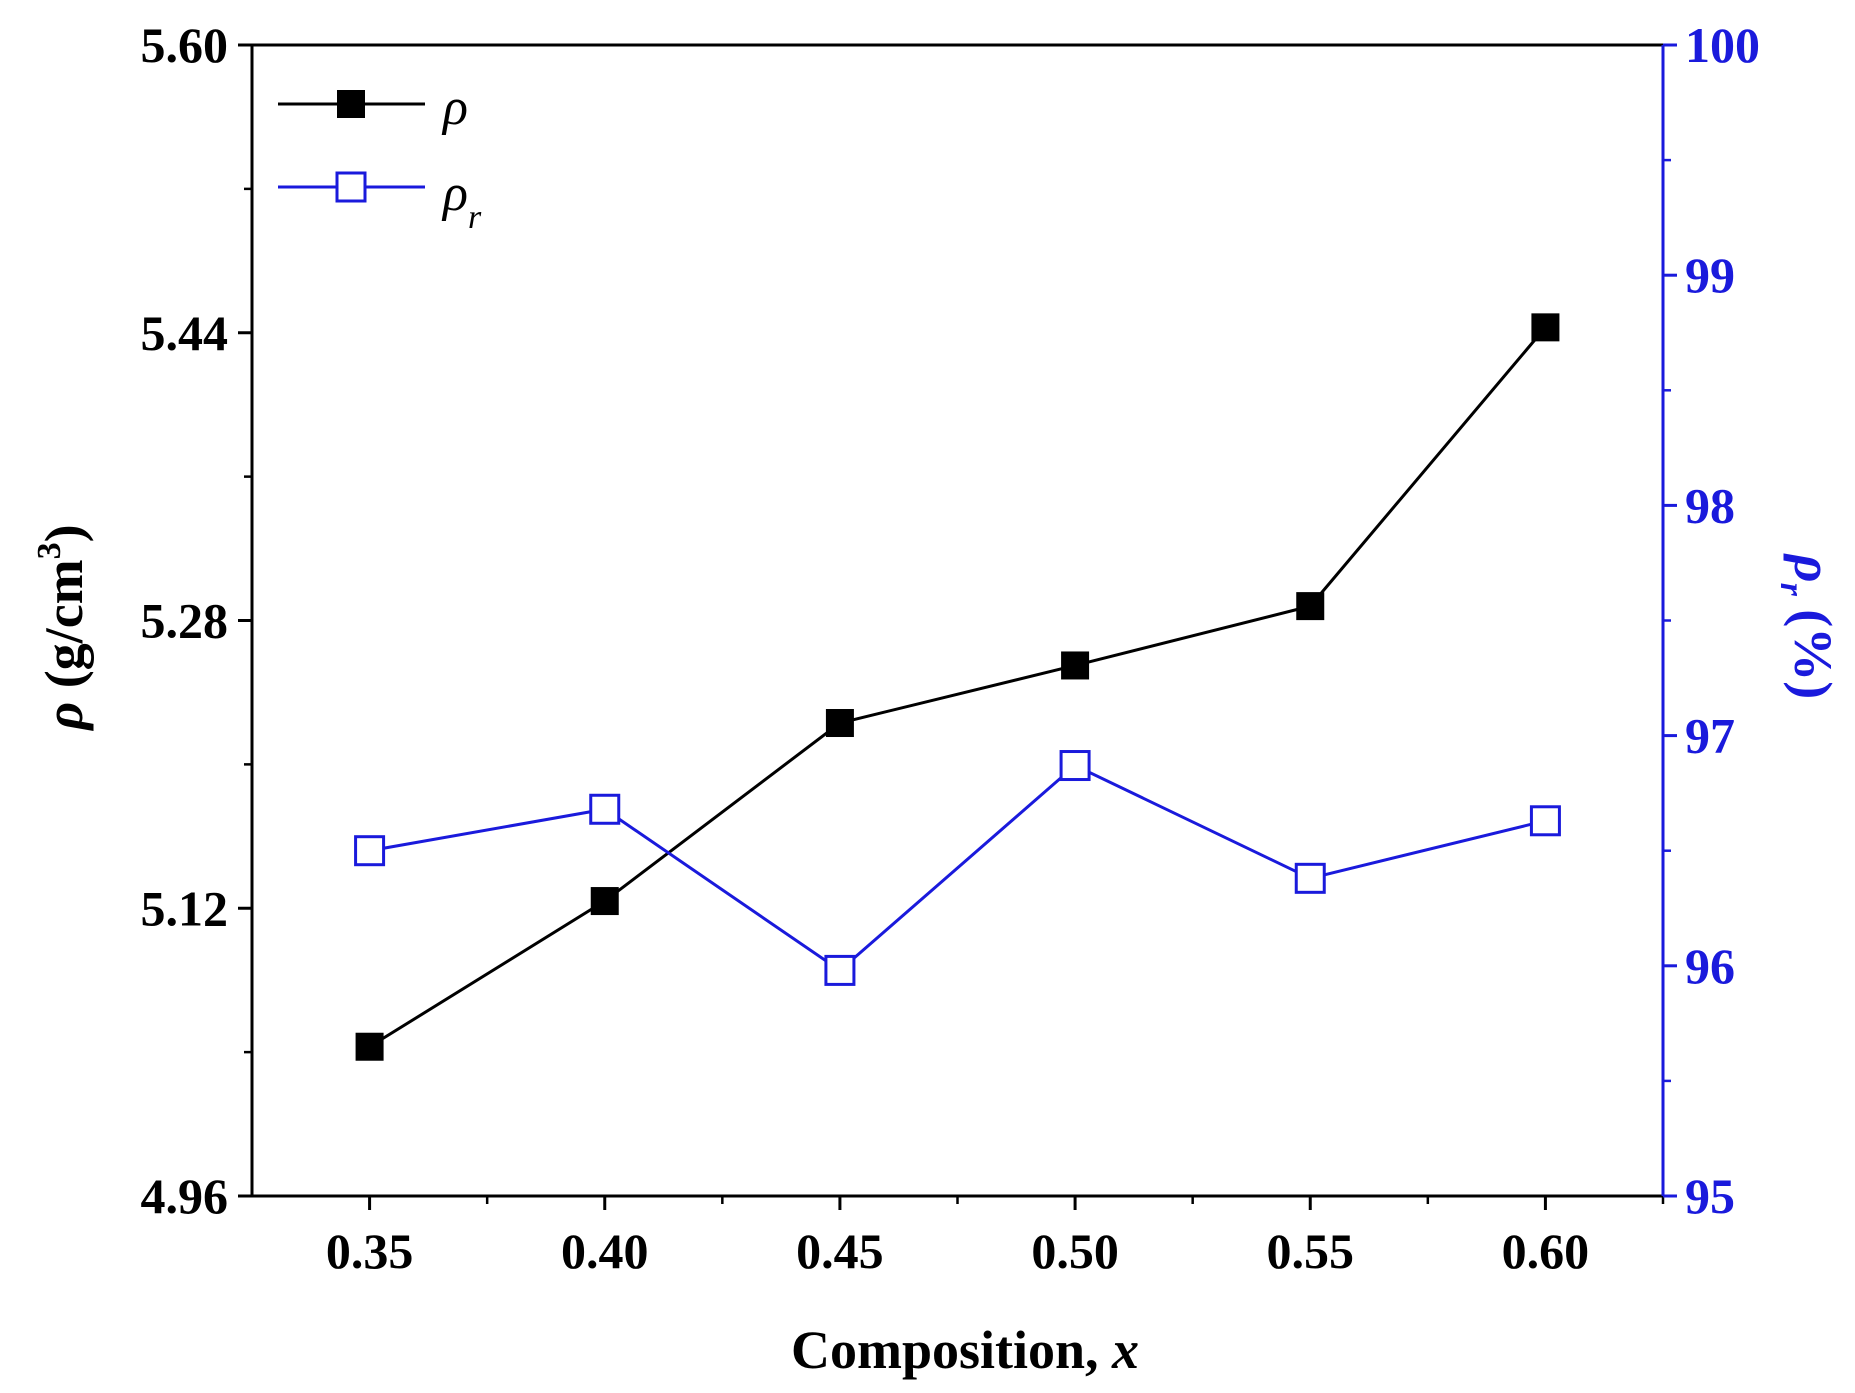 The image size is (1855, 1393). I want to click on y-left-tick-label: 5.60, so click(185, 45).